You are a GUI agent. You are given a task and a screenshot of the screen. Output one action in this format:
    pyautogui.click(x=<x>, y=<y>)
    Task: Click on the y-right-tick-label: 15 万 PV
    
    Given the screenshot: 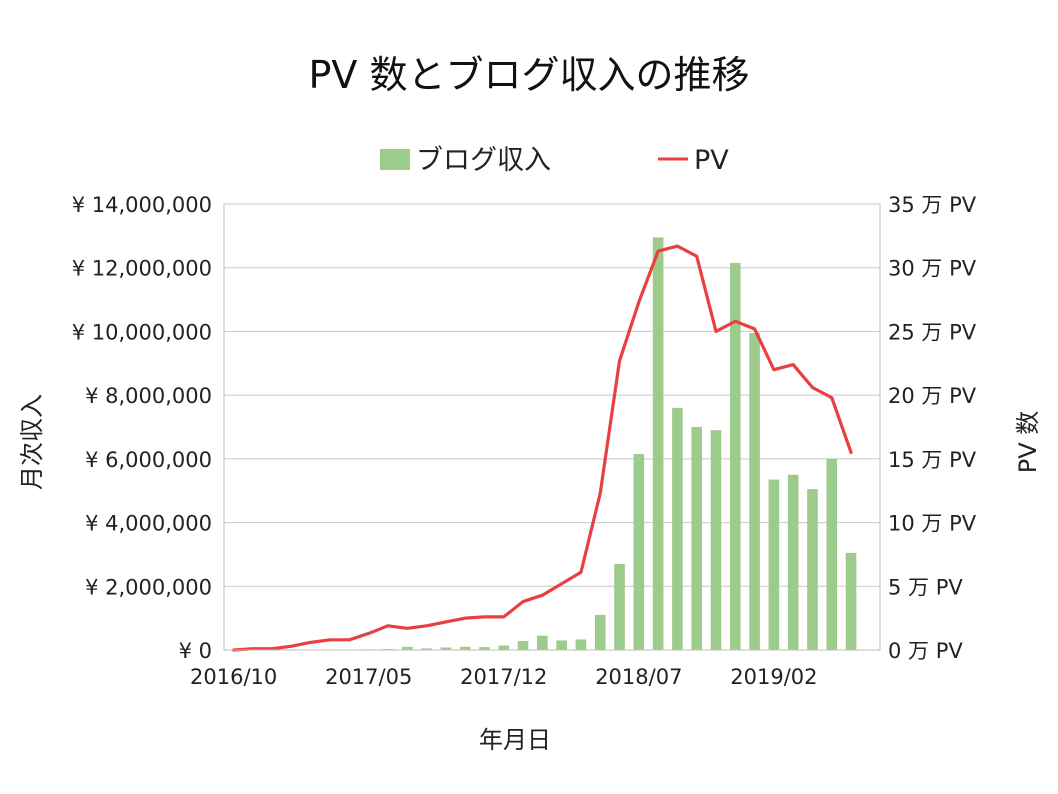 What is the action you would take?
    pyautogui.click(x=932, y=460)
    